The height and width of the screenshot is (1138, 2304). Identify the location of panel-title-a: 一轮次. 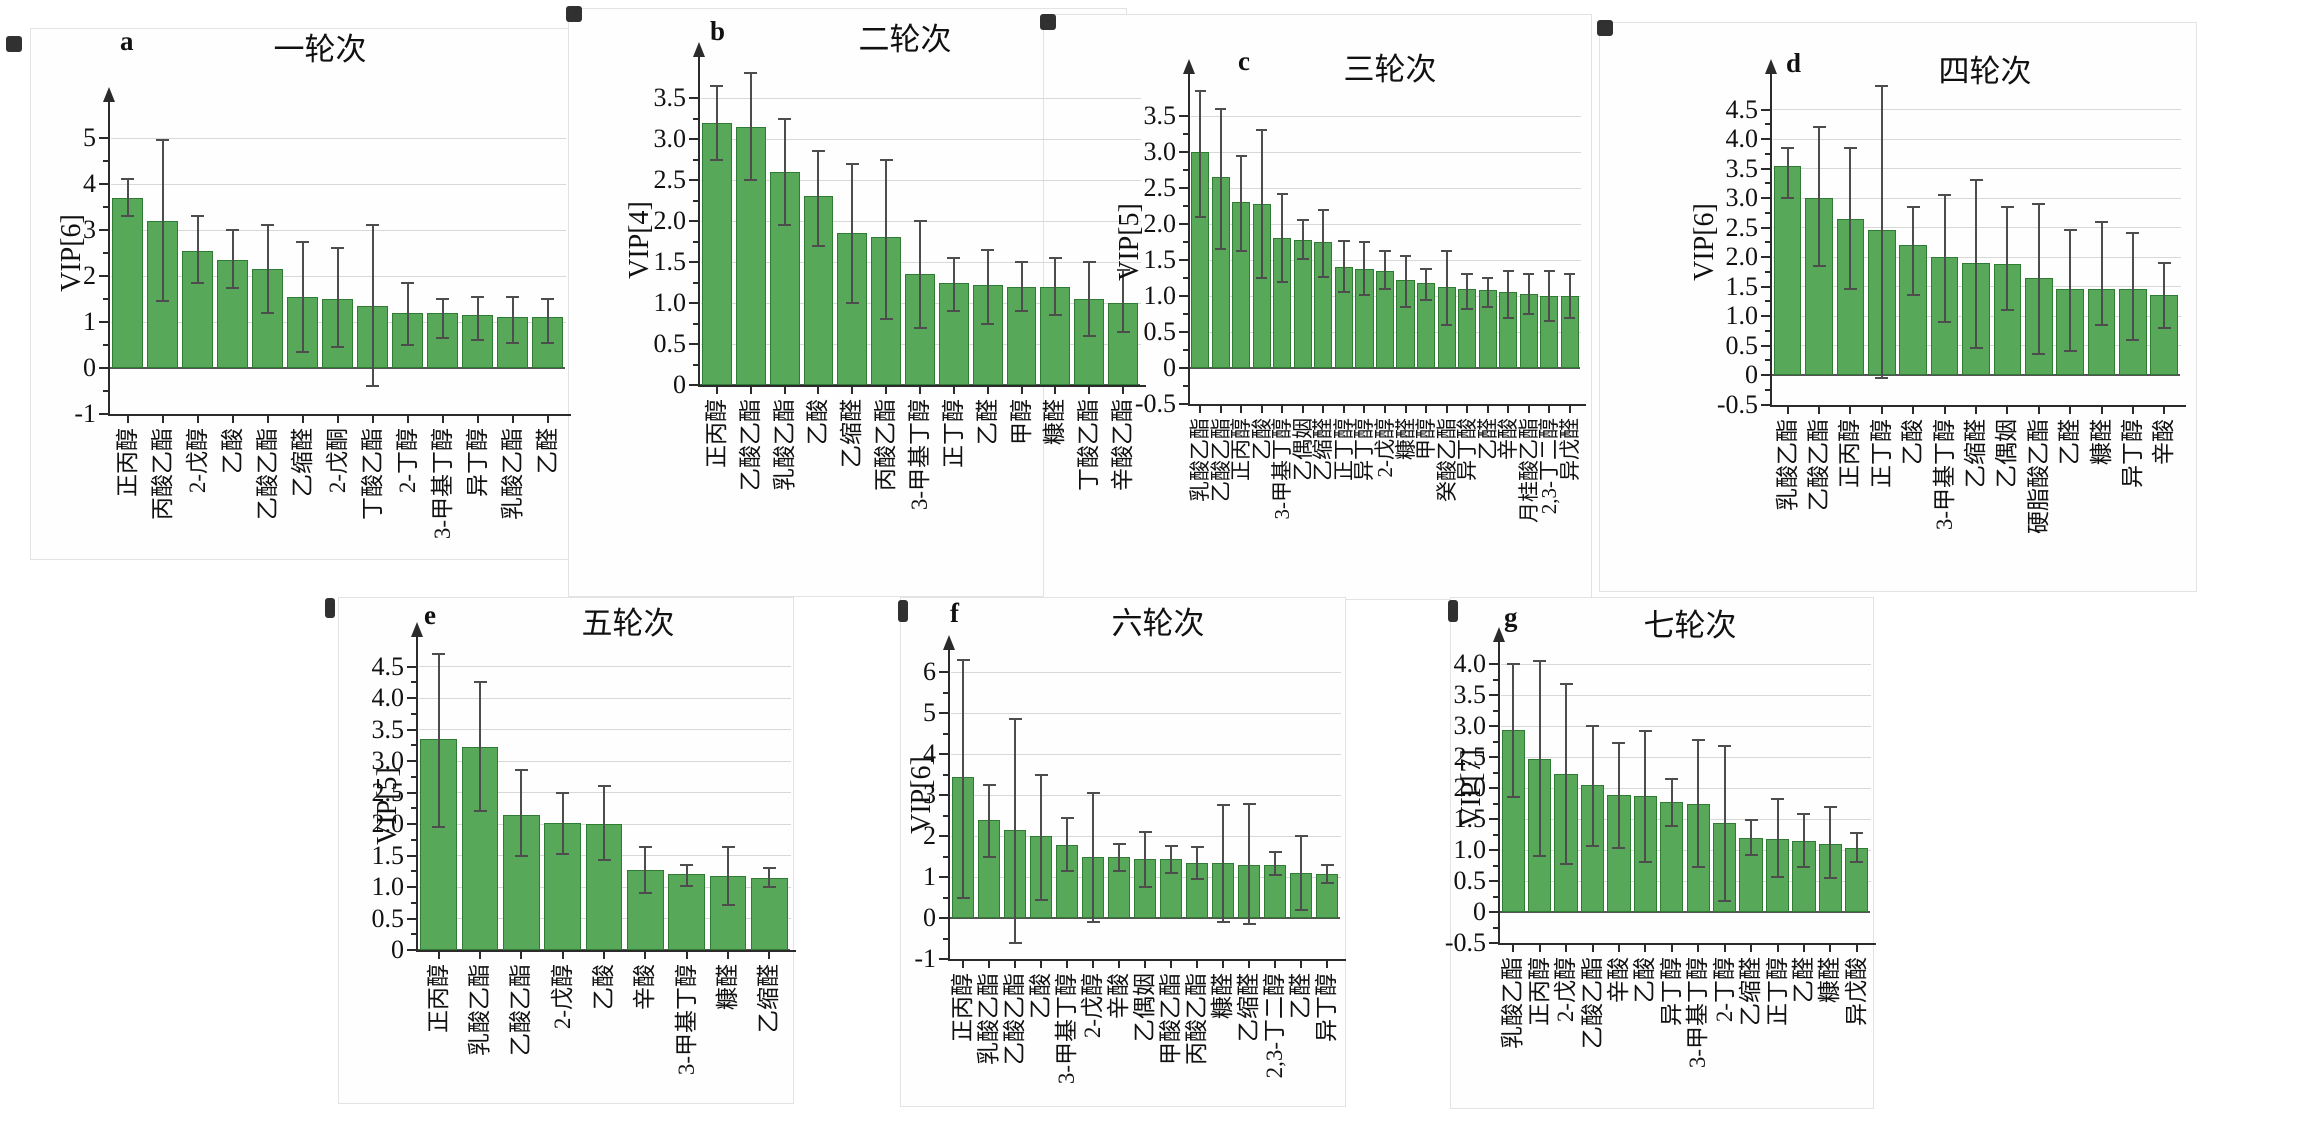
(320, 49).